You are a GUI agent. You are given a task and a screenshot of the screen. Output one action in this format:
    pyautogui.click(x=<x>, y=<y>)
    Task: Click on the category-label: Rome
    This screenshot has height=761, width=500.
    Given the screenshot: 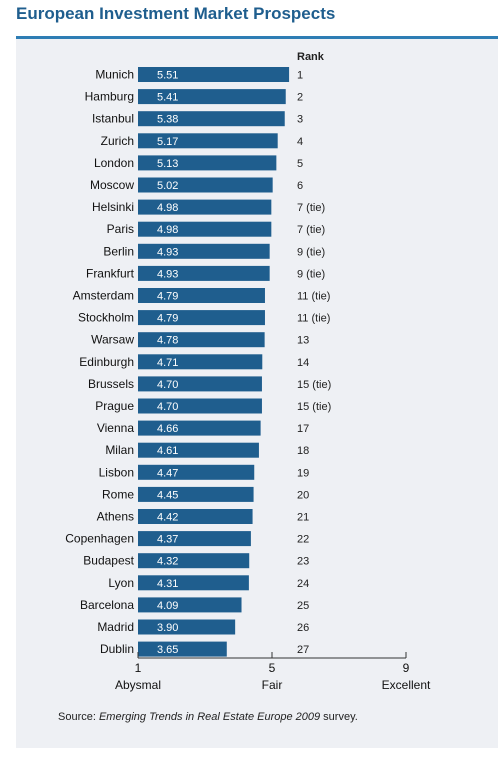 What is the action you would take?
    pyautogui.click(x=118, y=494)
    